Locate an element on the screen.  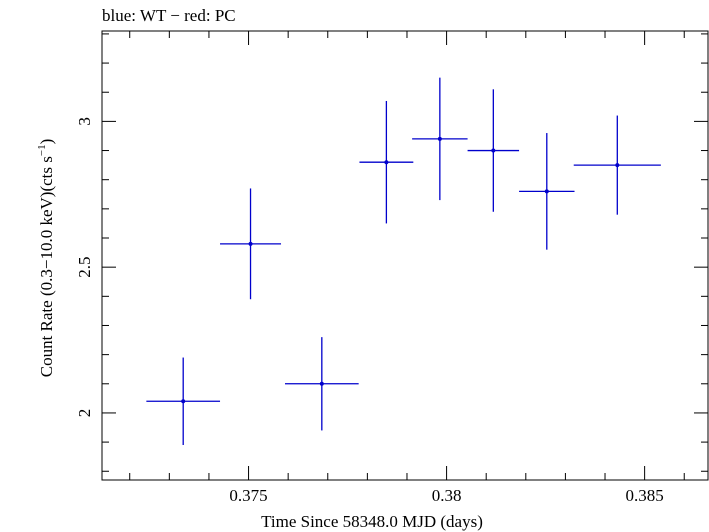
x-tick-labels: 0.375 0.38 0.385 is located at coordinates (446, 495).